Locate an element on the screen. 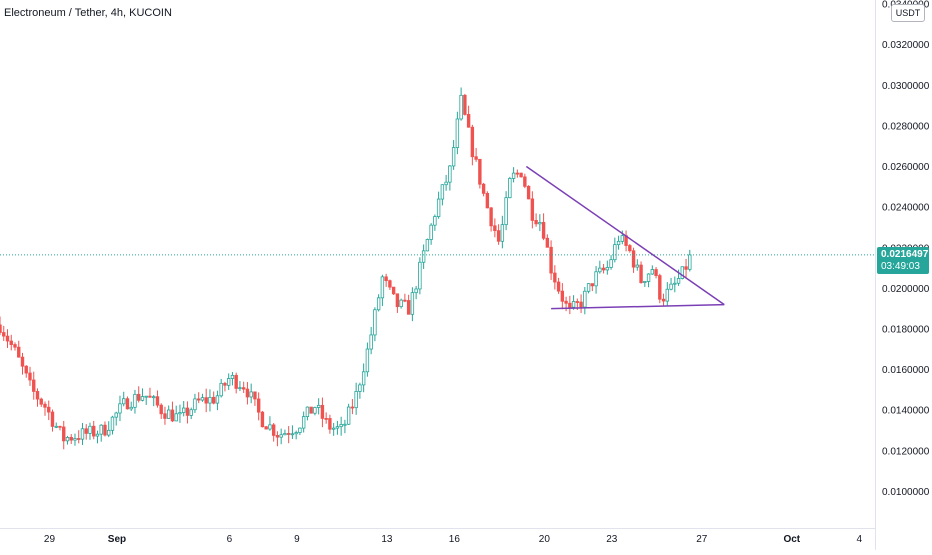 This screenshot has width=932, height=555. currency-button: USDT is located at coordinates (908, 13).